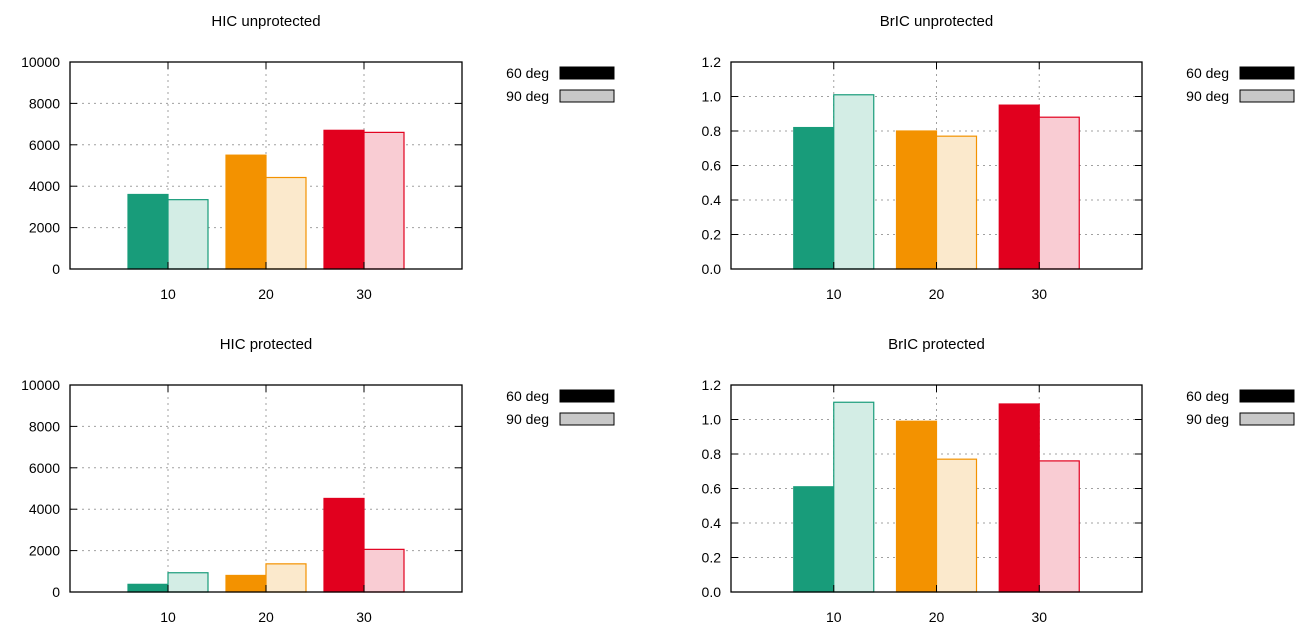 This screenshot has width=1300, height=622. What do you see at coordinates (265, 21) in the screenshot?
I see `chart-title: HIC unprotected` at bounding box center [265, 21].